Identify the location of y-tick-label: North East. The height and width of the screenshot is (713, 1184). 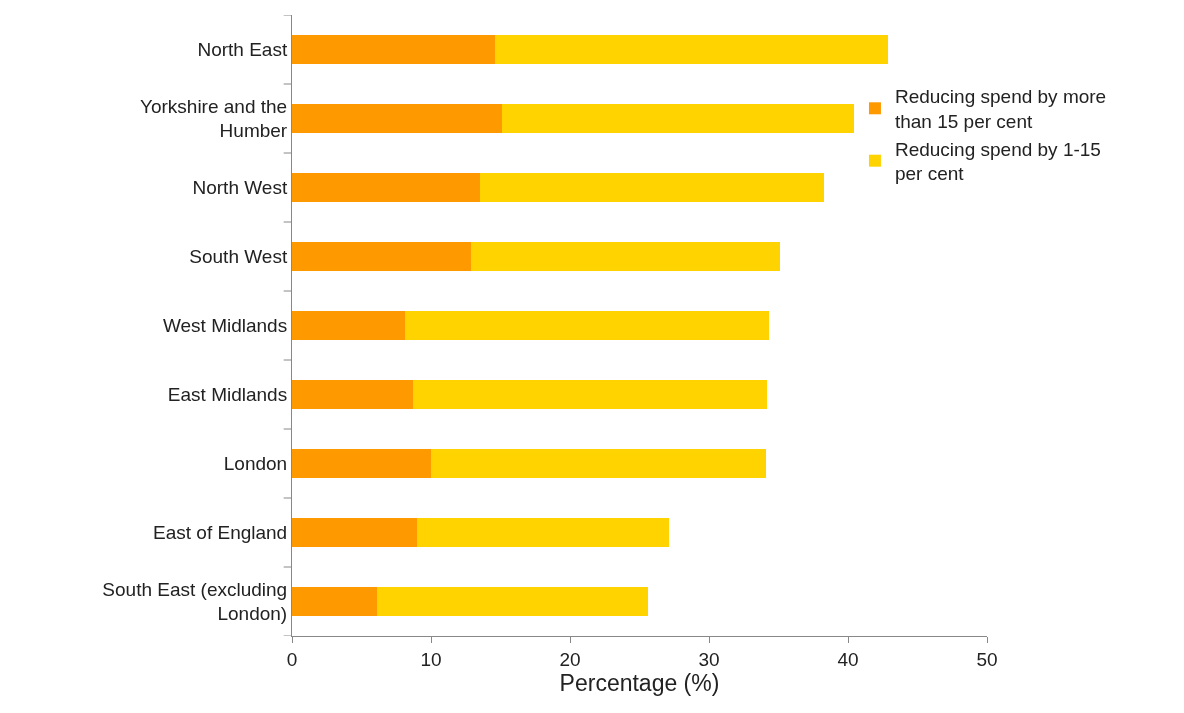
(242, 50).